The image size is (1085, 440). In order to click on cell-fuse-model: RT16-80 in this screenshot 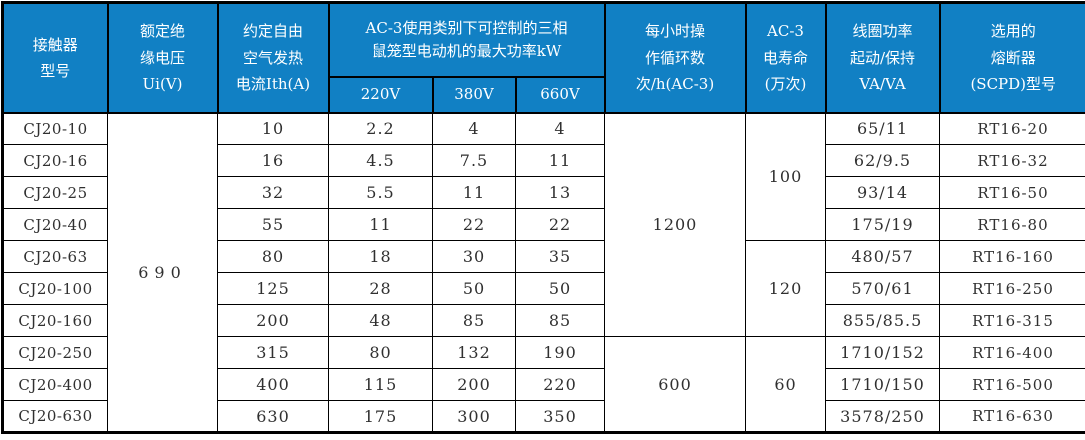, I will do `click(1012, 224)`.